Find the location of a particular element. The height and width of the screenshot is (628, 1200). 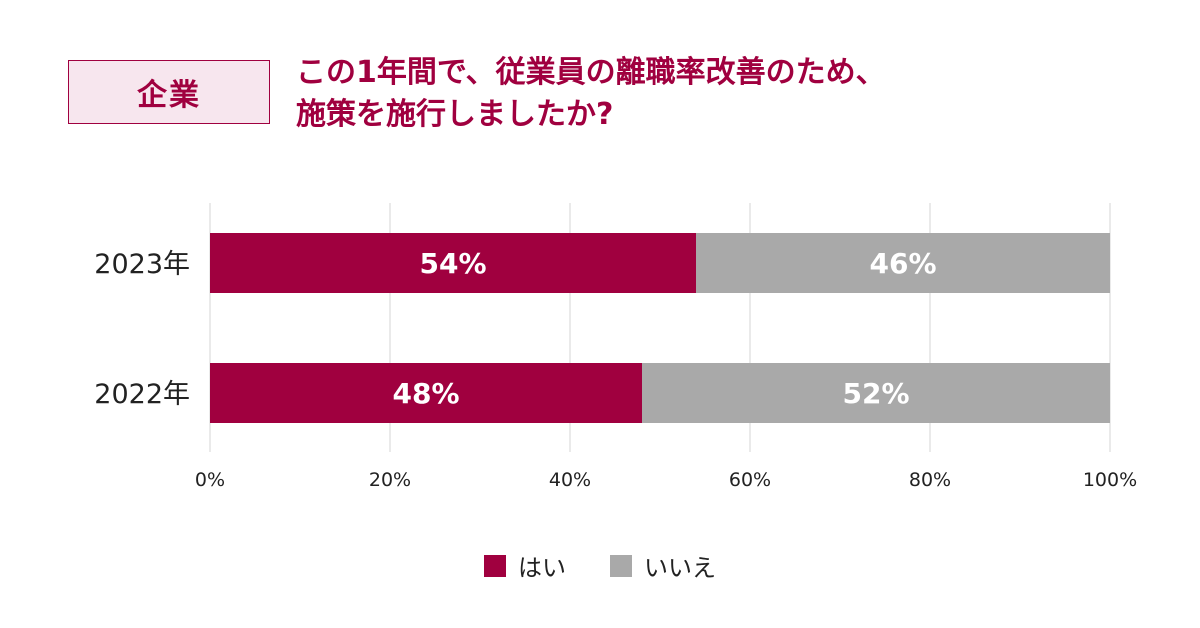

bar-data-label: 48% is located at coordinates (425, 393).